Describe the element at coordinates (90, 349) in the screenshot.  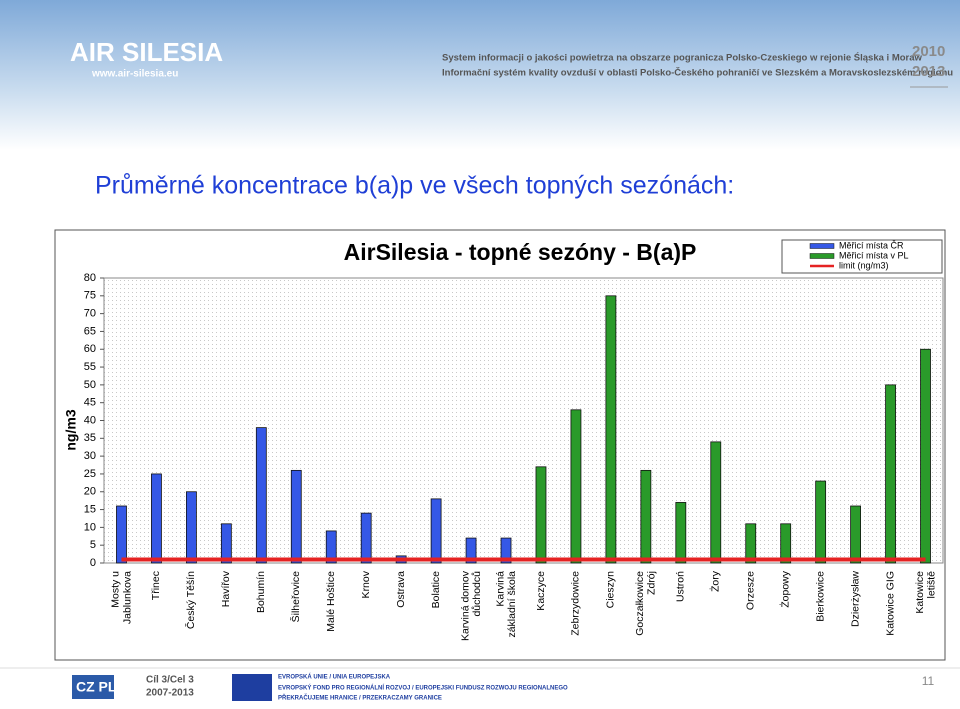
I see `y-tick-label: 60` at that location.